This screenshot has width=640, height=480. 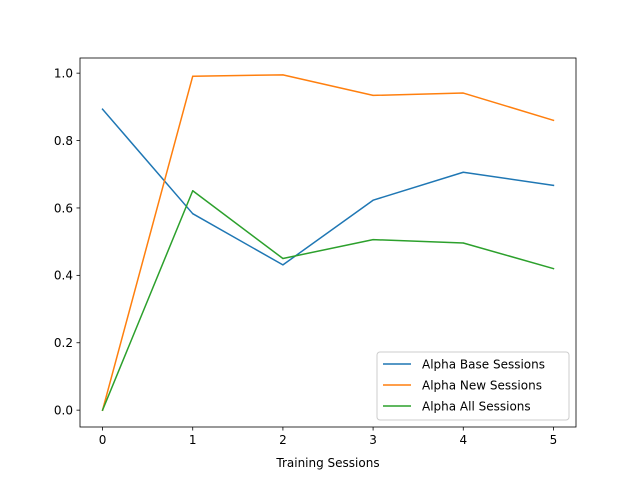 What do you see at coordinates (103, 440) in the screenshot?
I see `x-tick-label: 0` at bounding box center [103, 440].